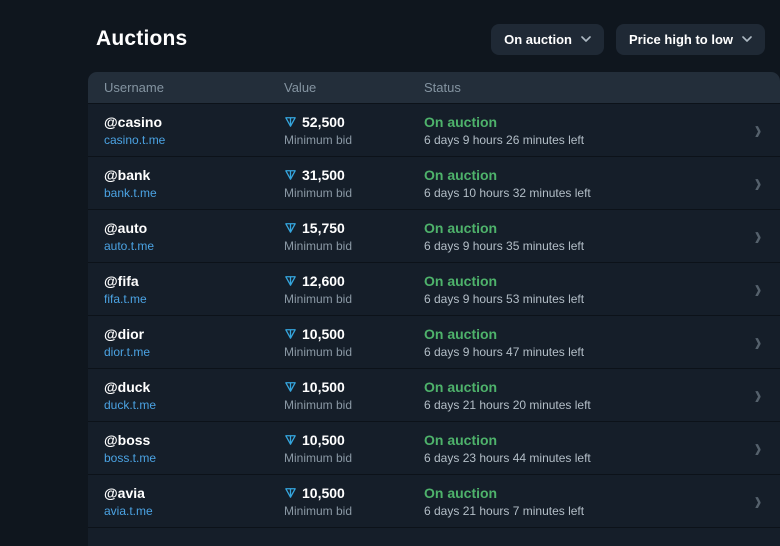 Image resolution: width=780 pixels, height=546 pixels. Describe the element at coordinates (127, 386) in the screenshot. I see `username: @duck` at that location.